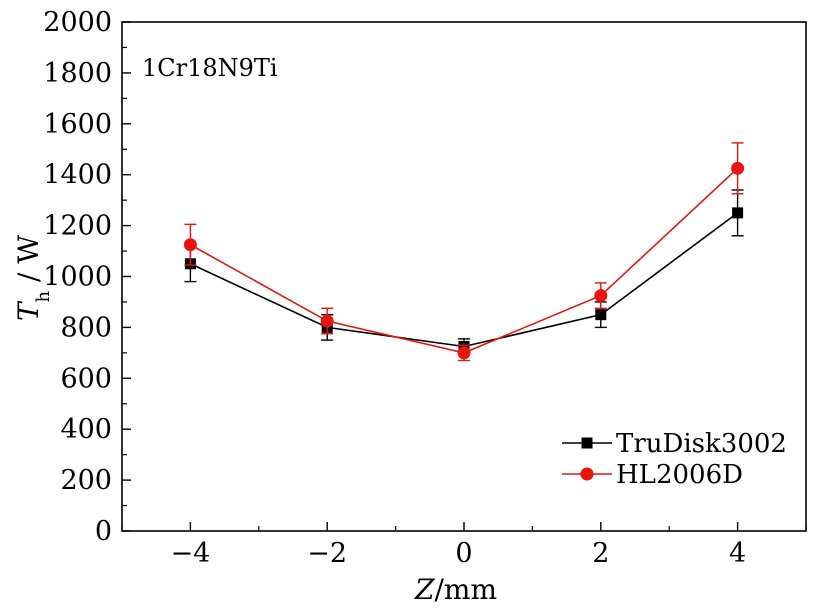 The width and height of the screenshot is (818, 614). Describe the element at coordinates (77, 124) in the screenshot. I see `y-tick-label: 1600` at that location.